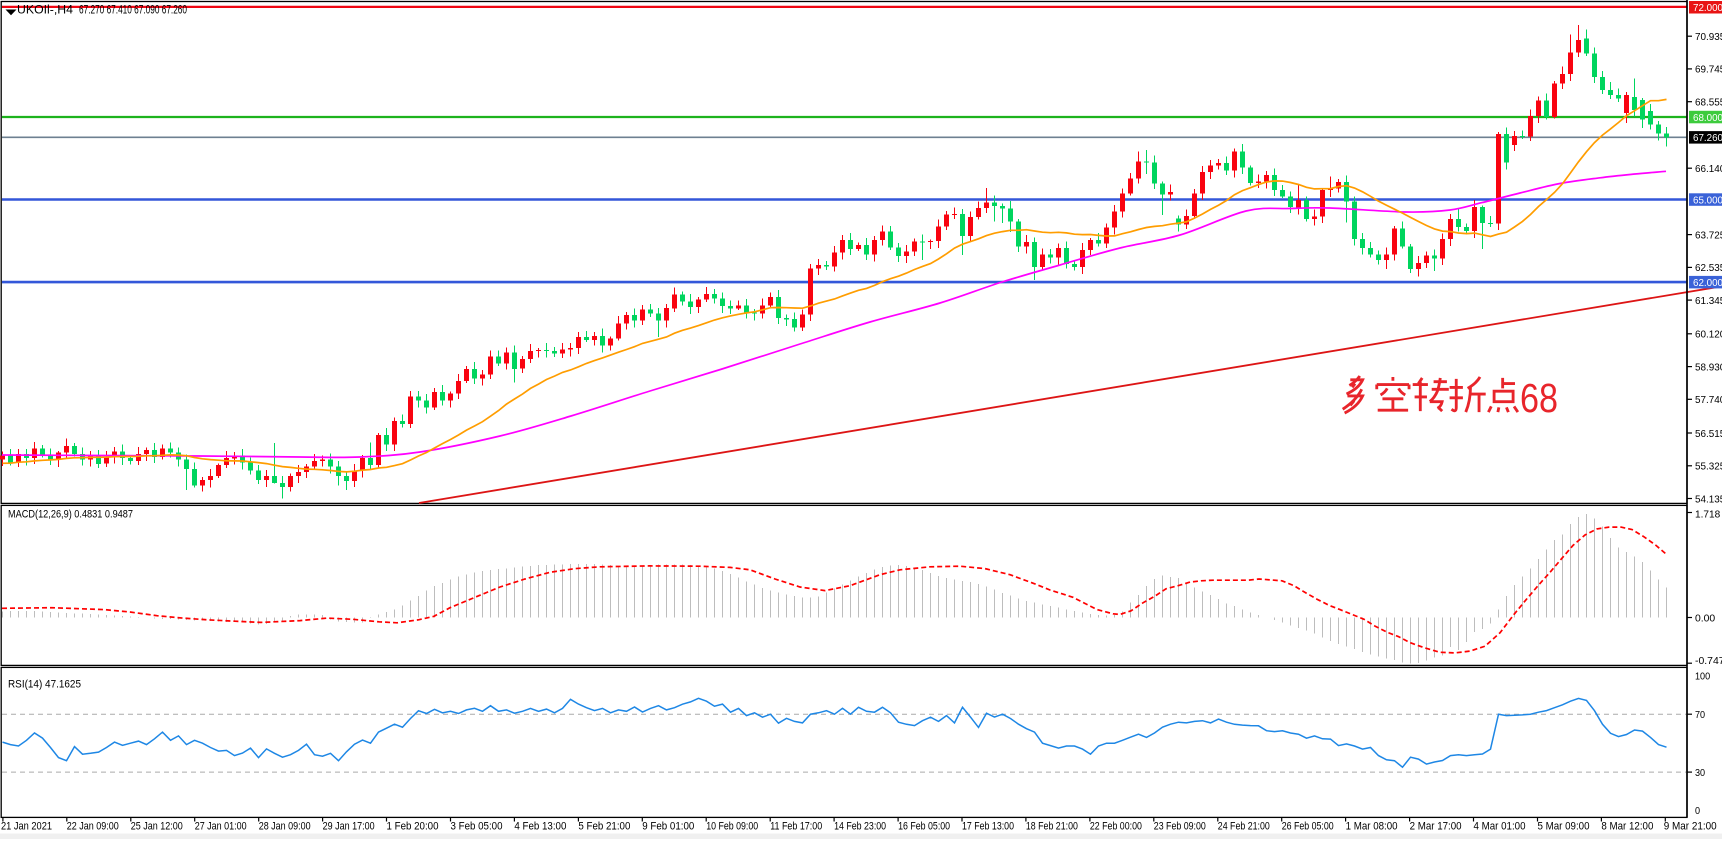  I want to click on svg-text: 58.930, so click(1708, 367).